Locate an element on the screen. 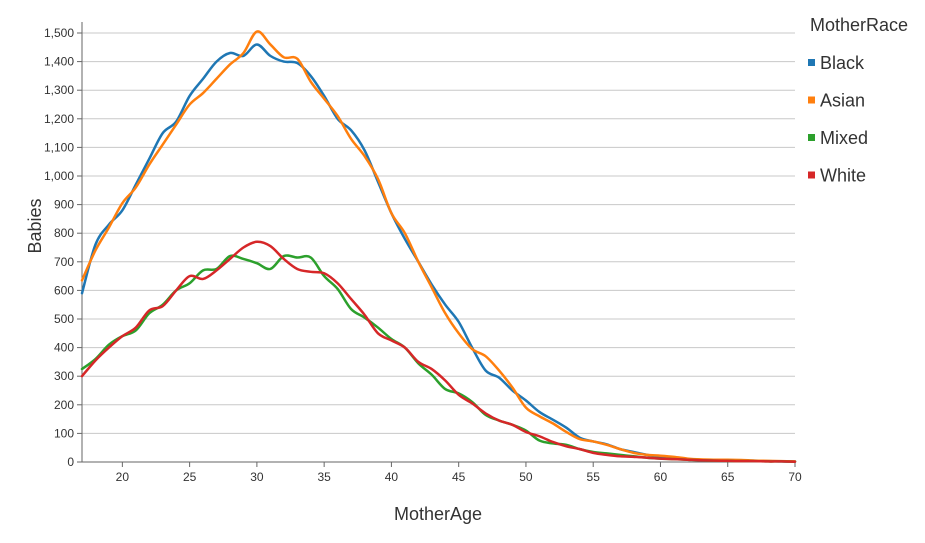 The height and width of the screenshot is (543, 925). y-tick-label: 1,000 is located at coordinates (59, 176).